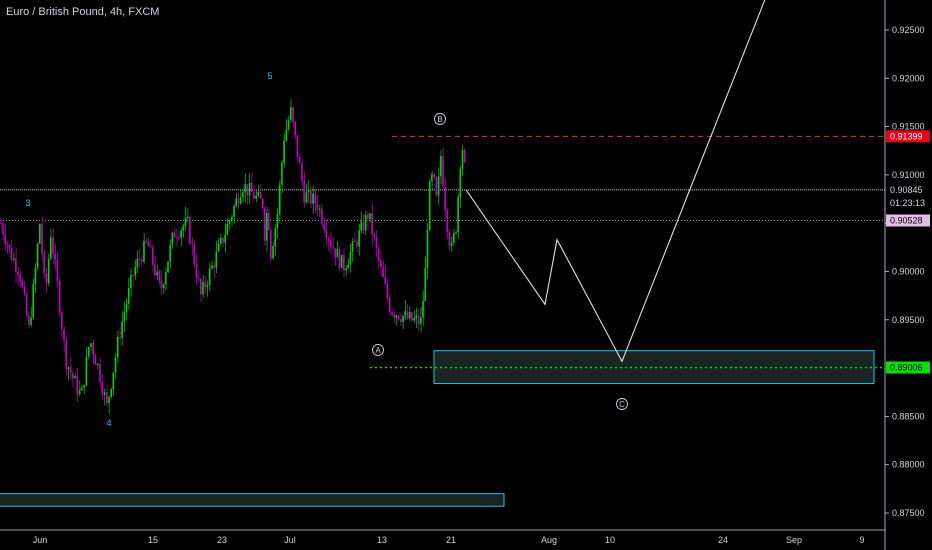  What do you see at coordinates (290, 540) in the screenshot?
I see `x-tick-label: Jul` at bounding box center [290, 540].